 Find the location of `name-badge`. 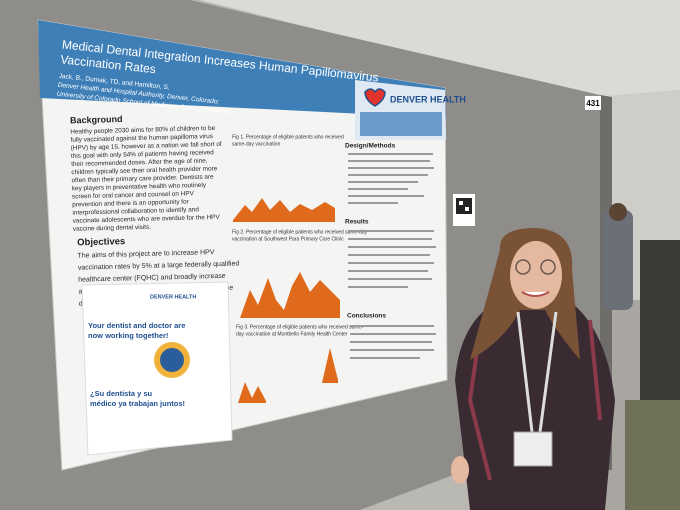

name-badge is located at coordinates (533, 449).